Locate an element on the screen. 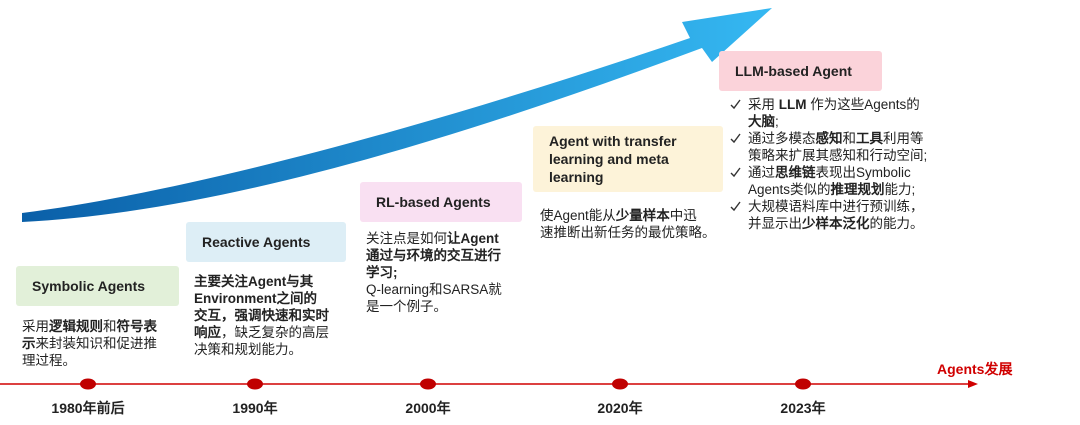 The height and width of the screenshot is (425, 1080). text-line: 是一个例子。 is located at coordinates (434, 306).